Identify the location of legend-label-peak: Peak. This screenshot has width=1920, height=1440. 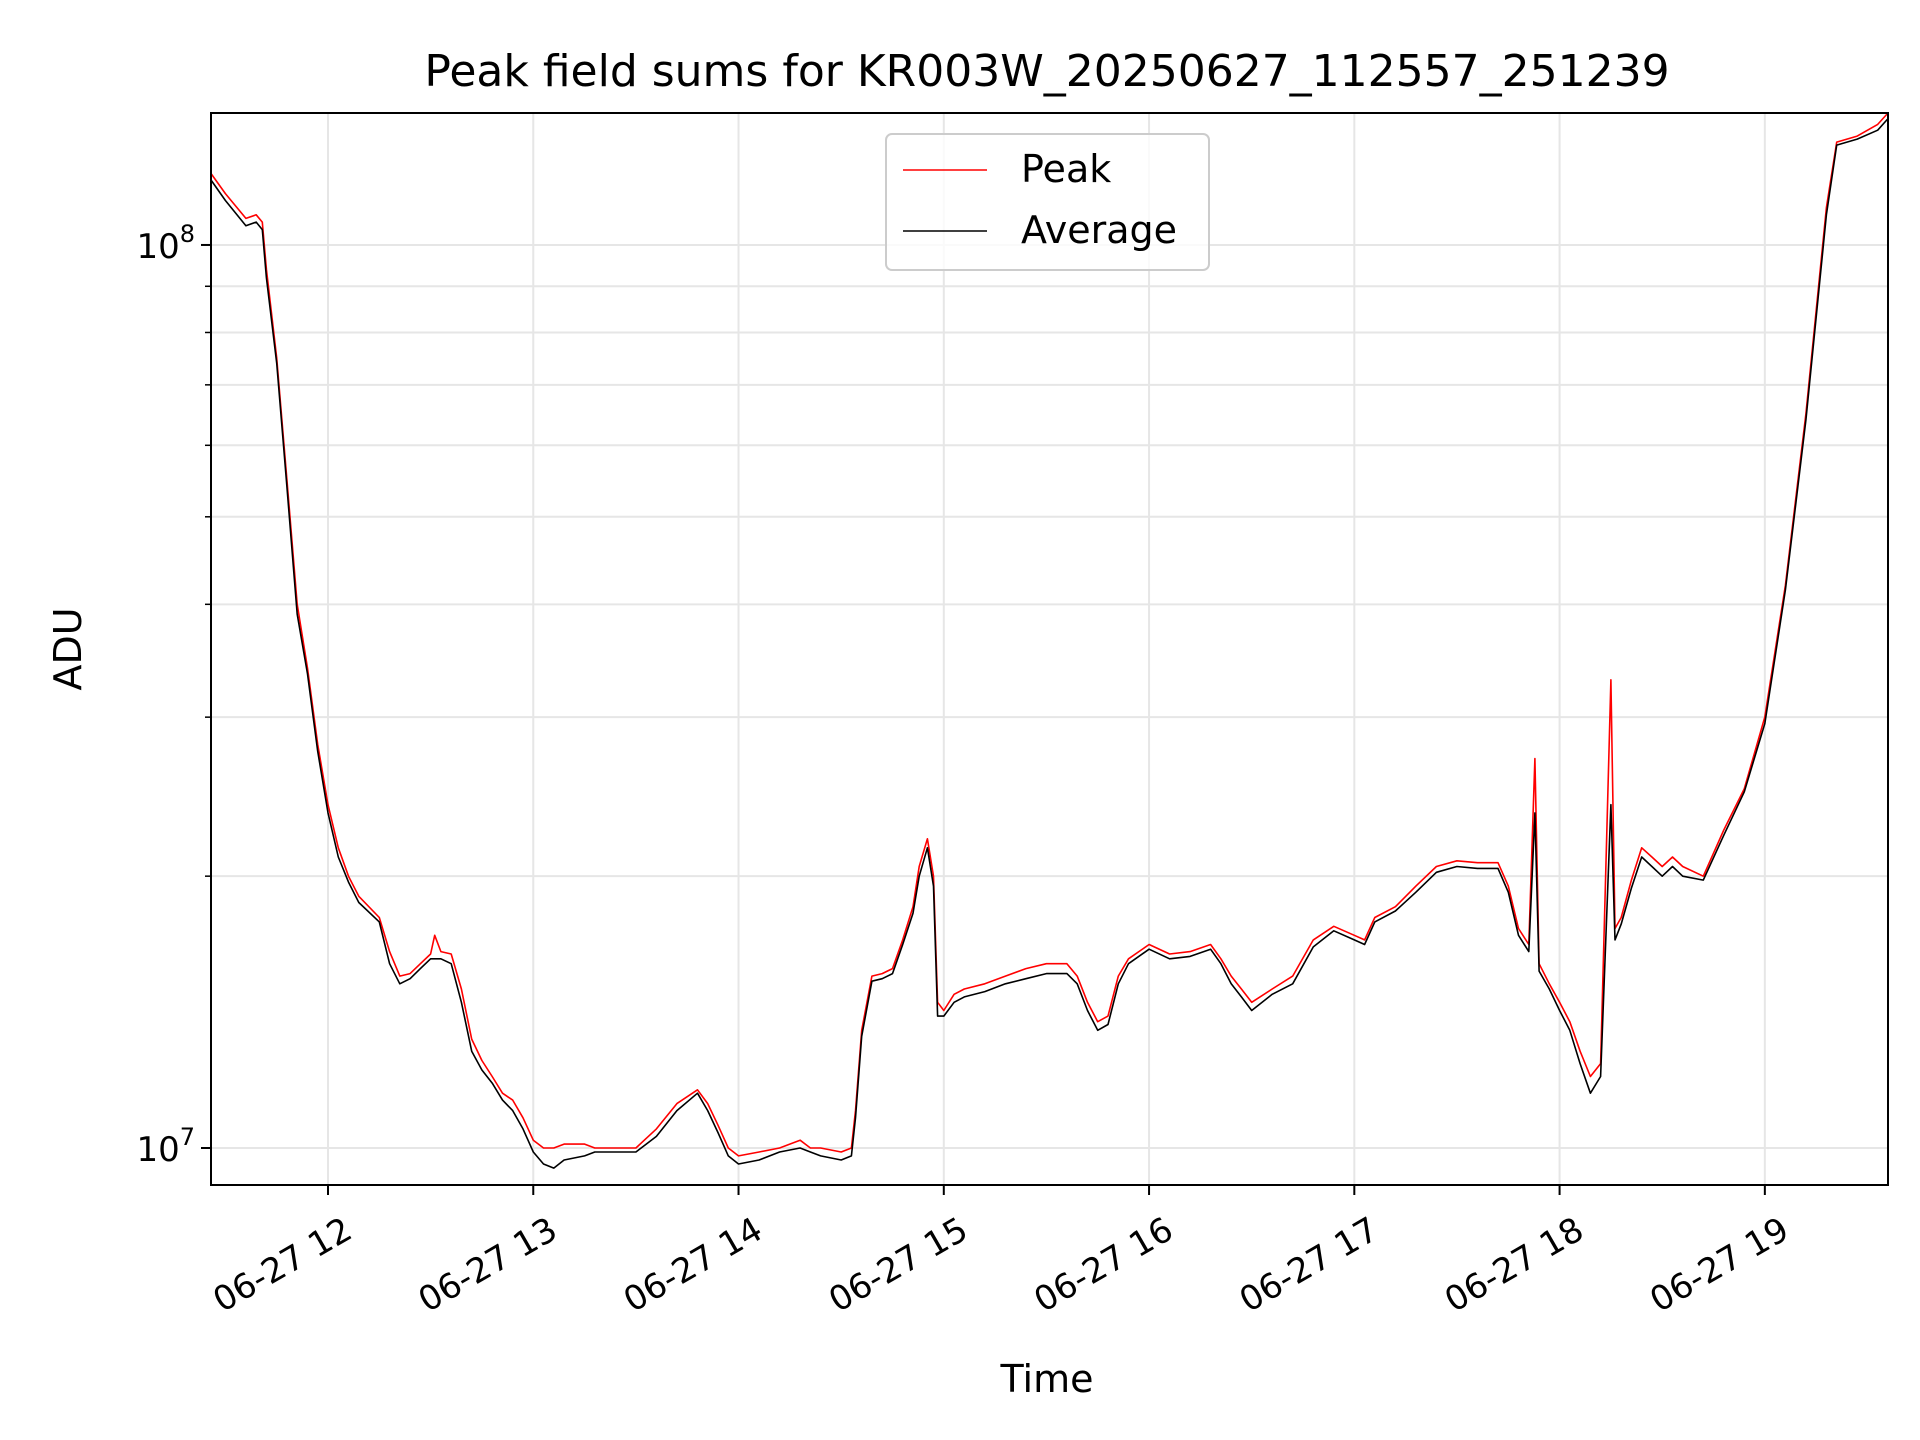
(1066, 169).